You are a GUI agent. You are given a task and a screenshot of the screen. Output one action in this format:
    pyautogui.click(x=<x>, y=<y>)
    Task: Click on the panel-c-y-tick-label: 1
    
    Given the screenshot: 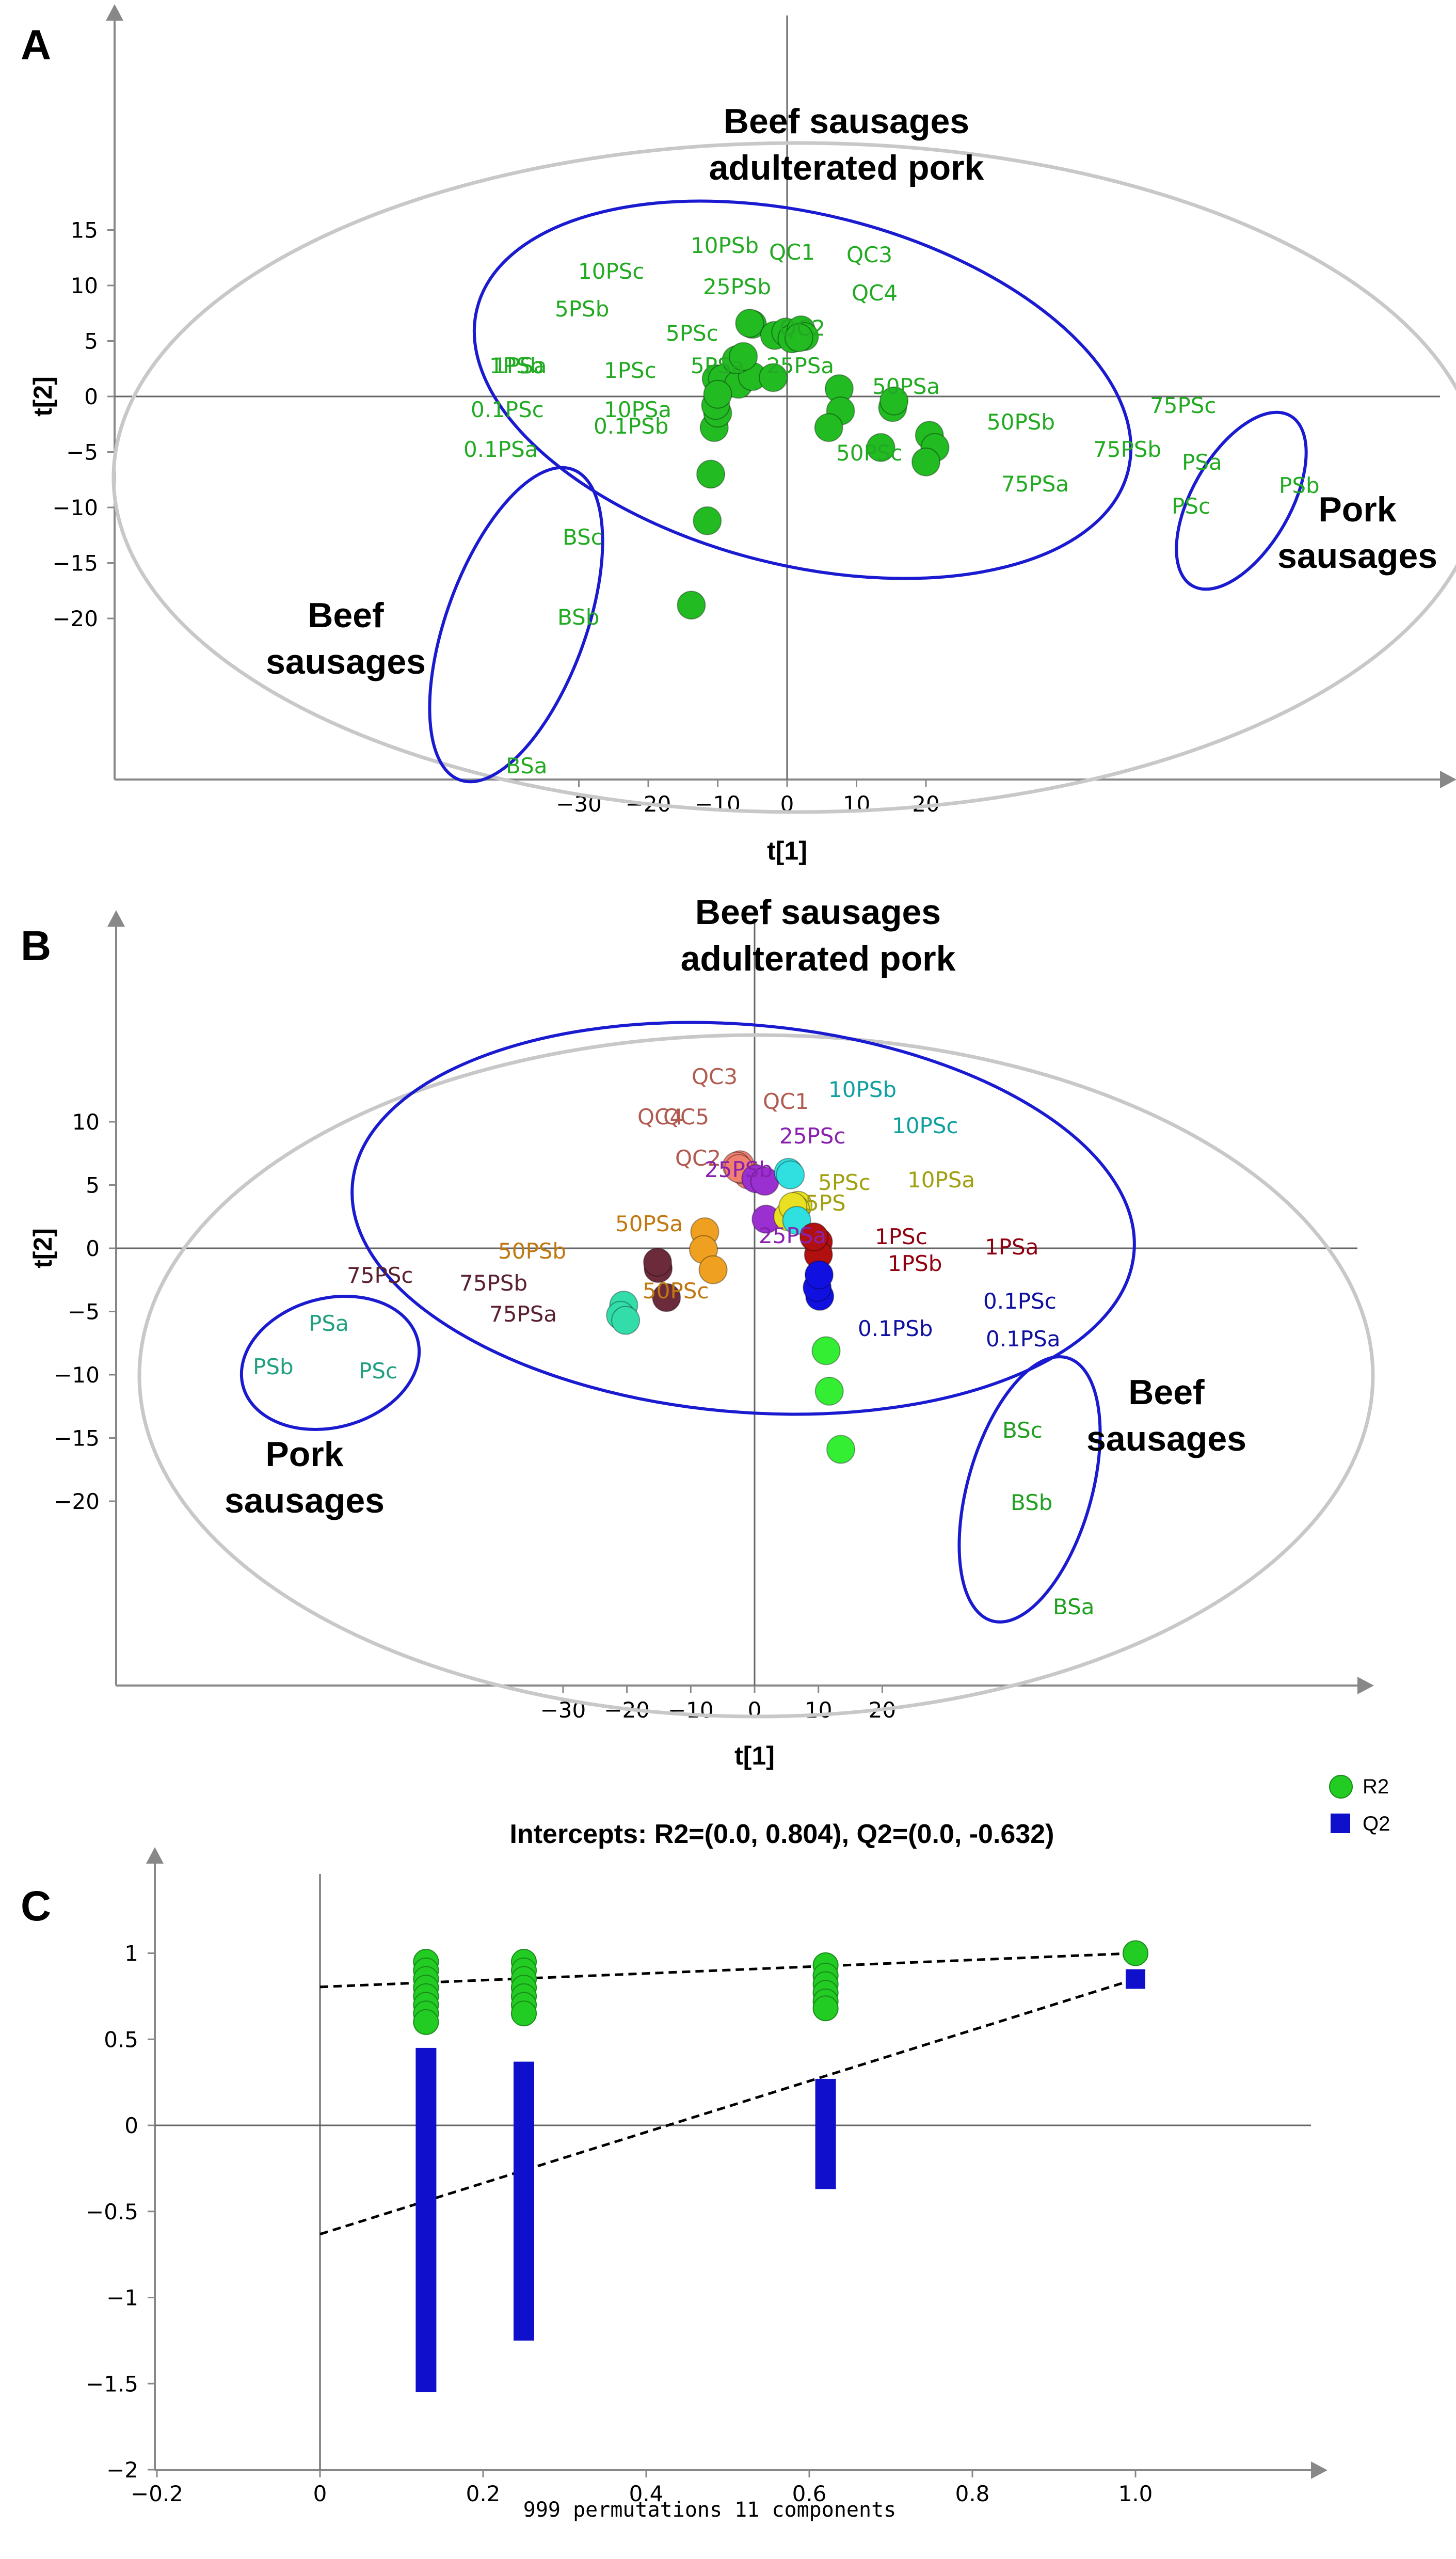 What is the action you would take?
    pyautogui.click(x=131, y=1953)
    